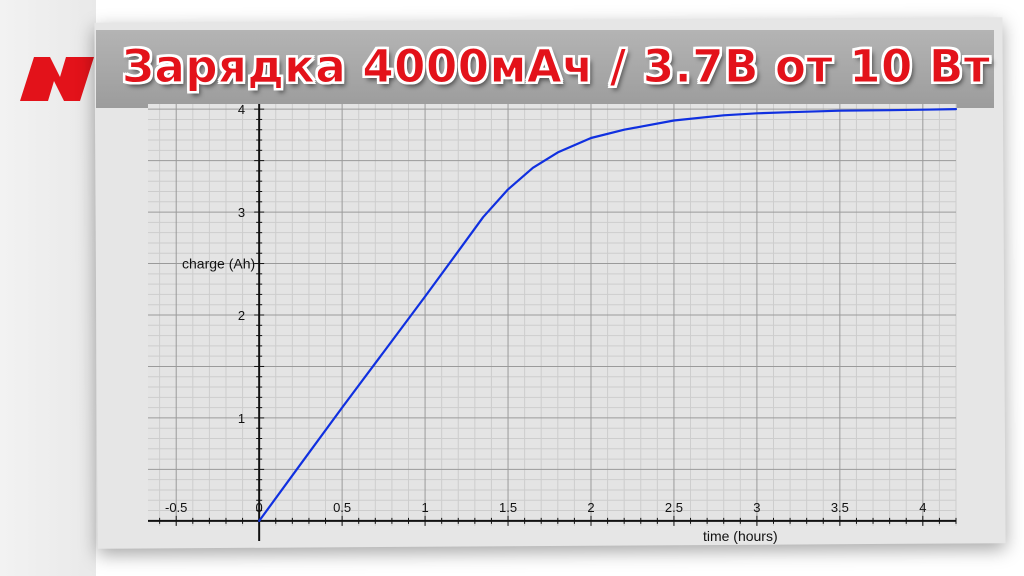 The height and width of the screenshot is (576, 1024). I want to click on page-title: Зарядка 4000мАч / 3.7В от 10 Вт, so click(556, 67).